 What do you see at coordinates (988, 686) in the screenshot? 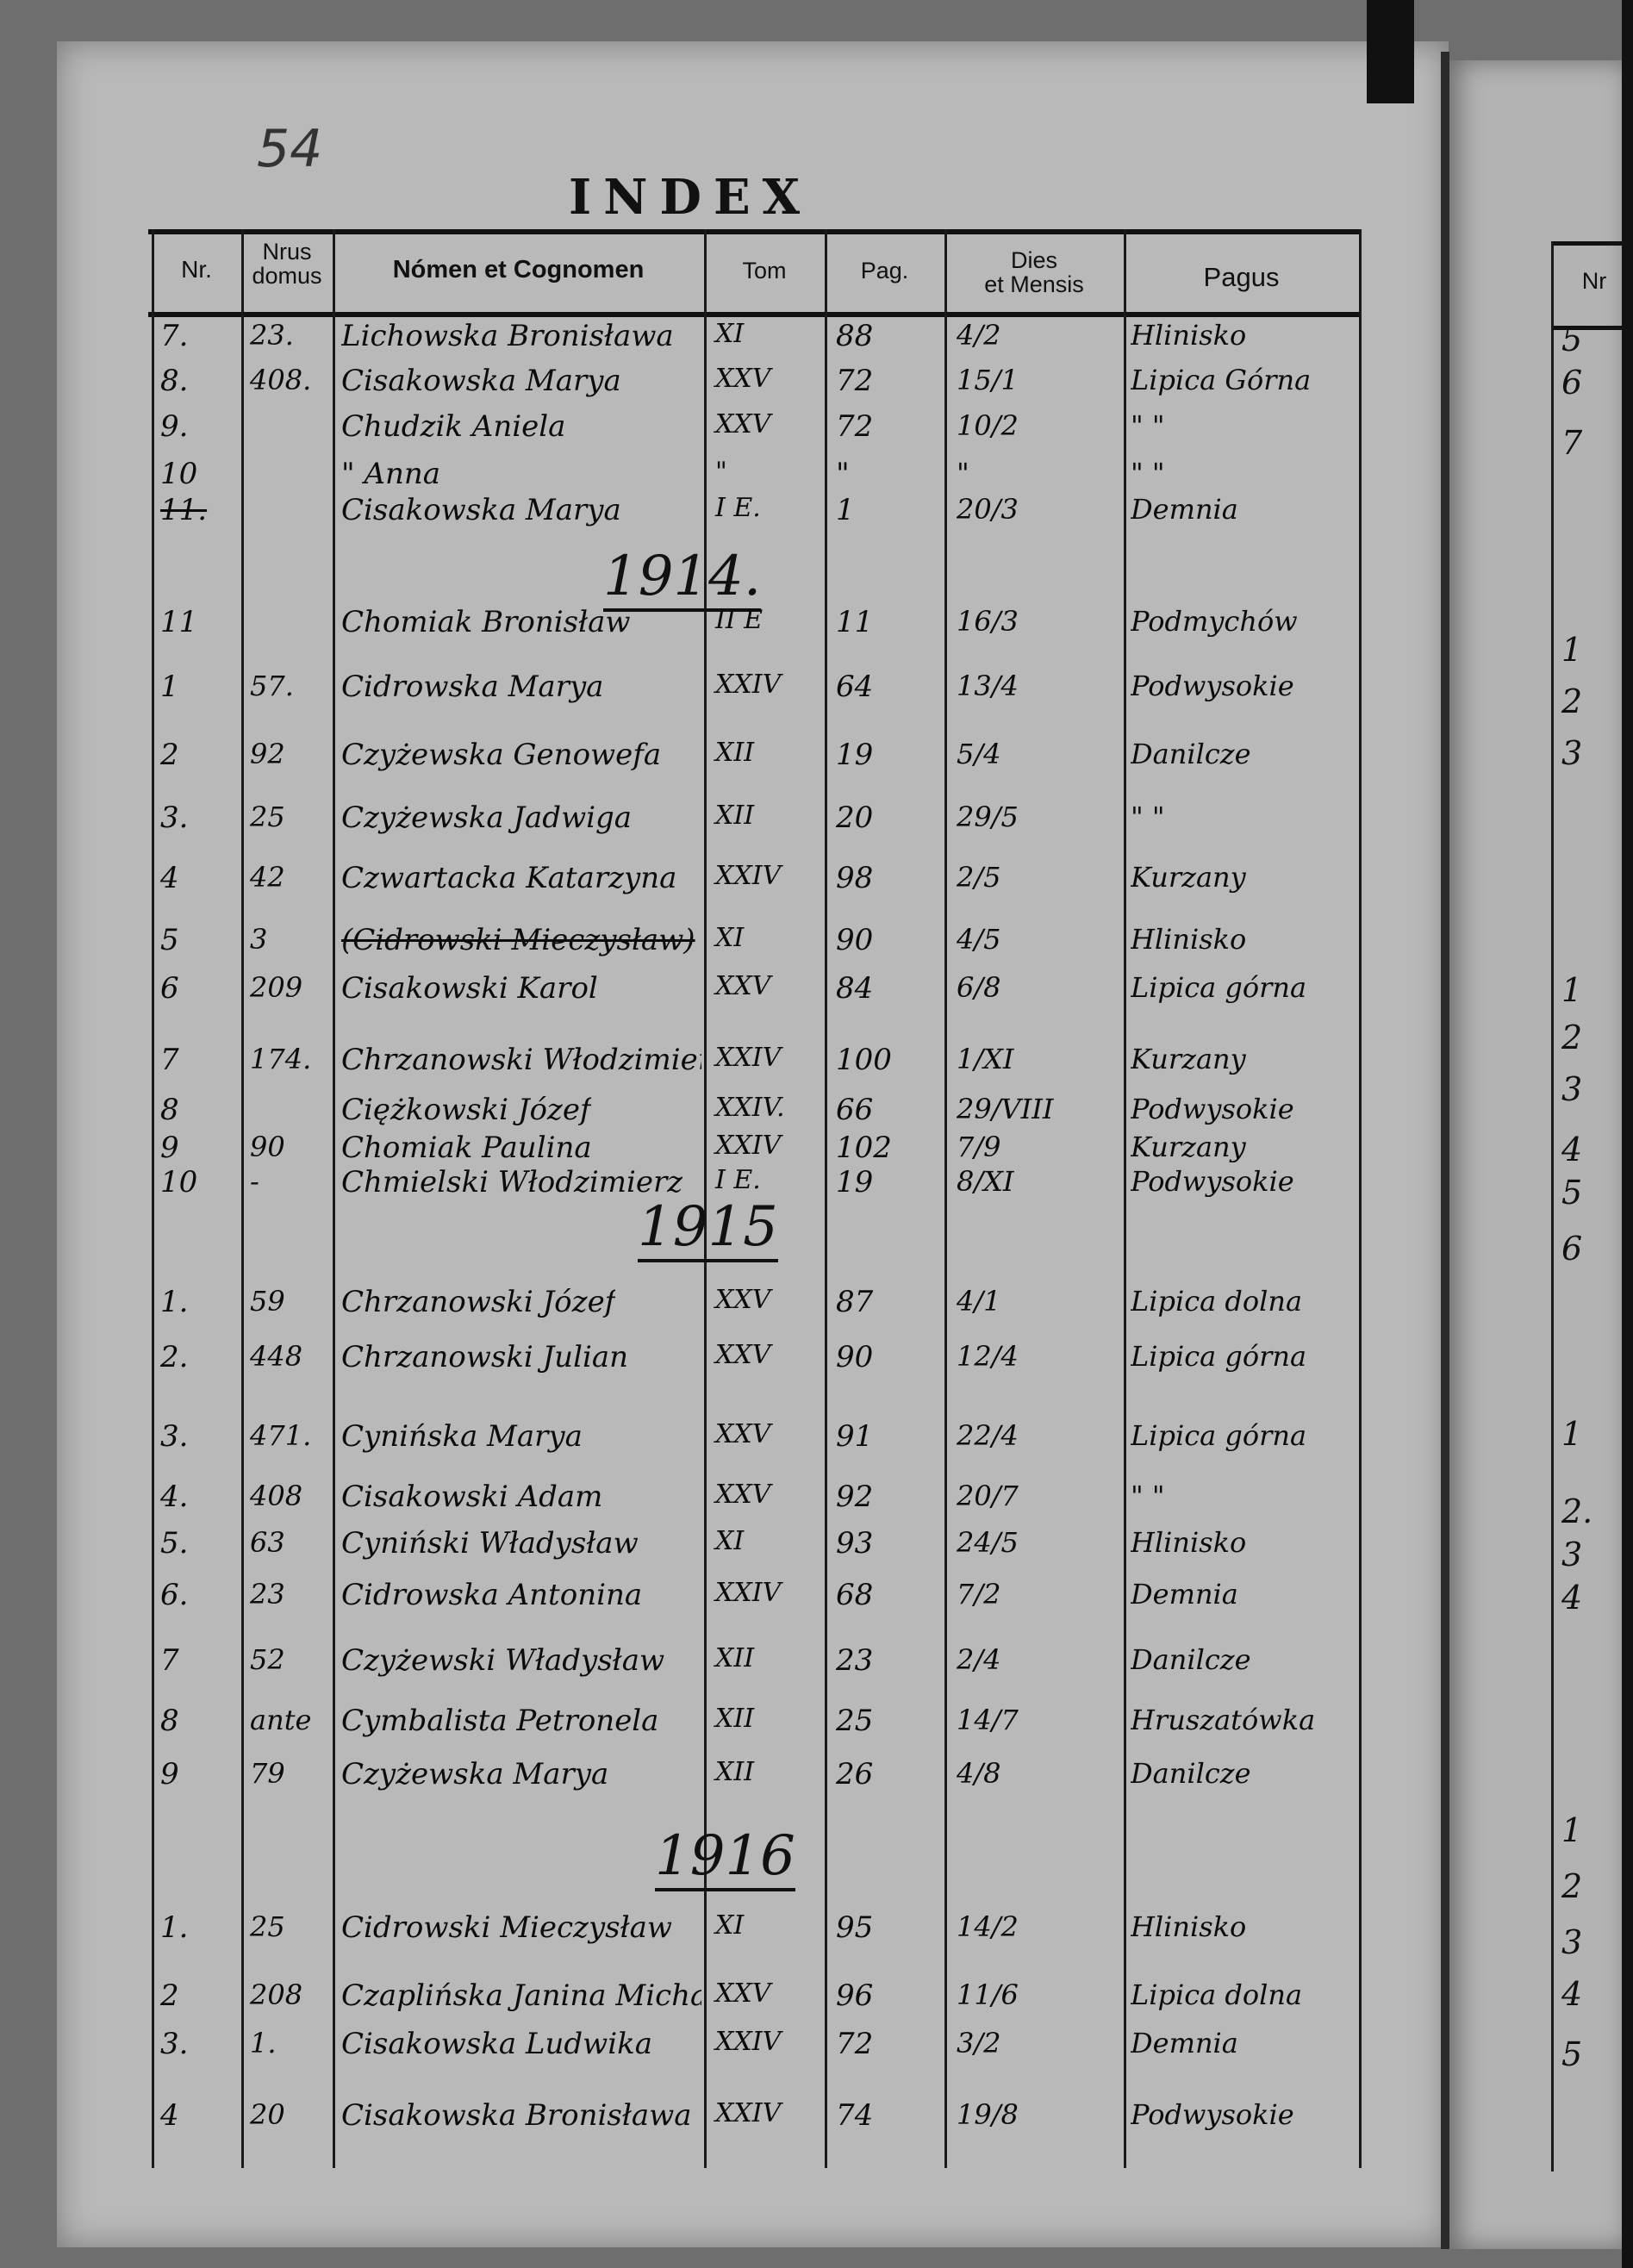
I see `cell-dies: 13/4` at bounding box center [988, 686].